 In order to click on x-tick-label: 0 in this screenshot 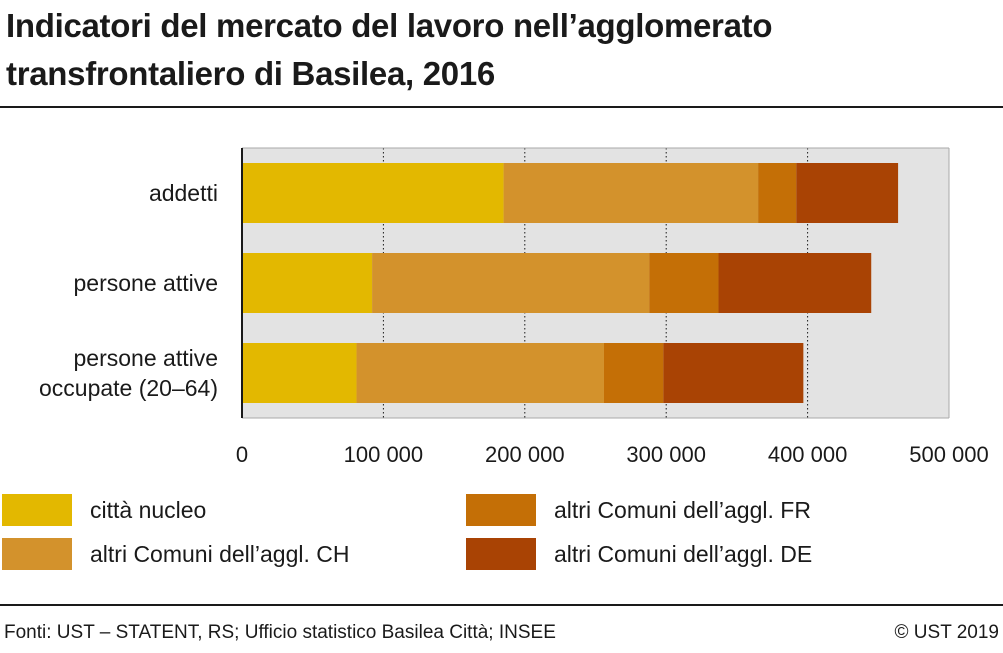, I will do `click(242, 454)`.